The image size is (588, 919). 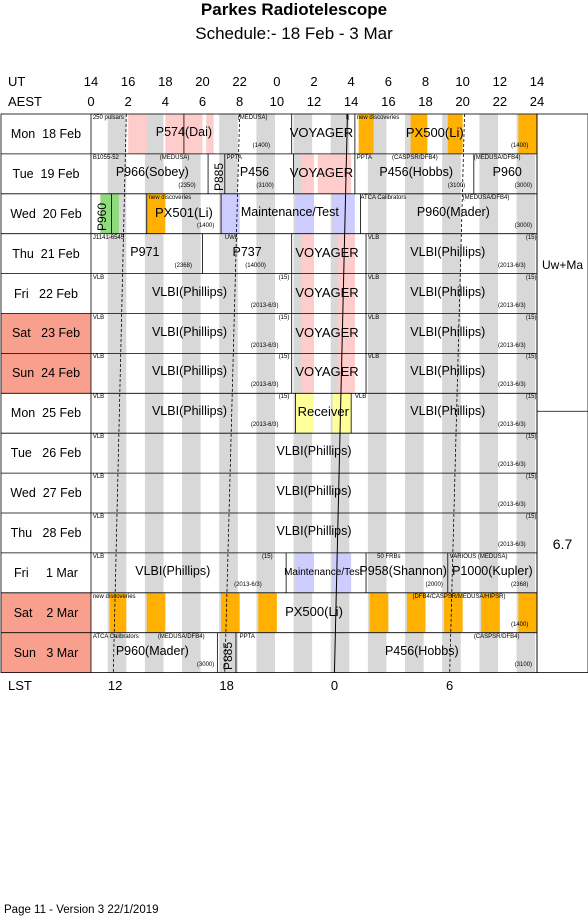 I want to click on aest-tick: 4, so click(x=165, y=101).